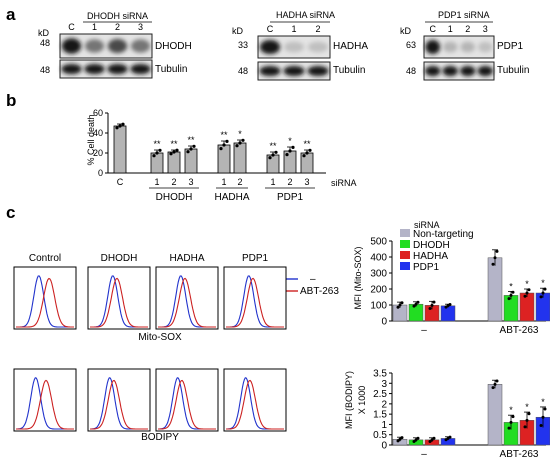  Describe the element at coordinates (380, 435) in the screenshot. I see `y-tick-label: 0.5` at that location.